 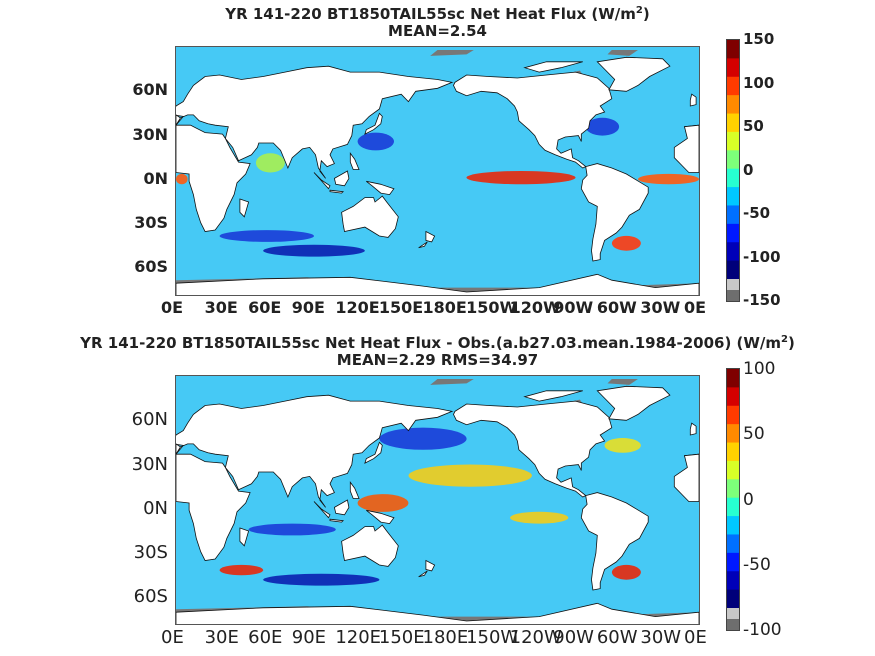 I want to click on panel2-title-end: ), so click(x=791, y=343).